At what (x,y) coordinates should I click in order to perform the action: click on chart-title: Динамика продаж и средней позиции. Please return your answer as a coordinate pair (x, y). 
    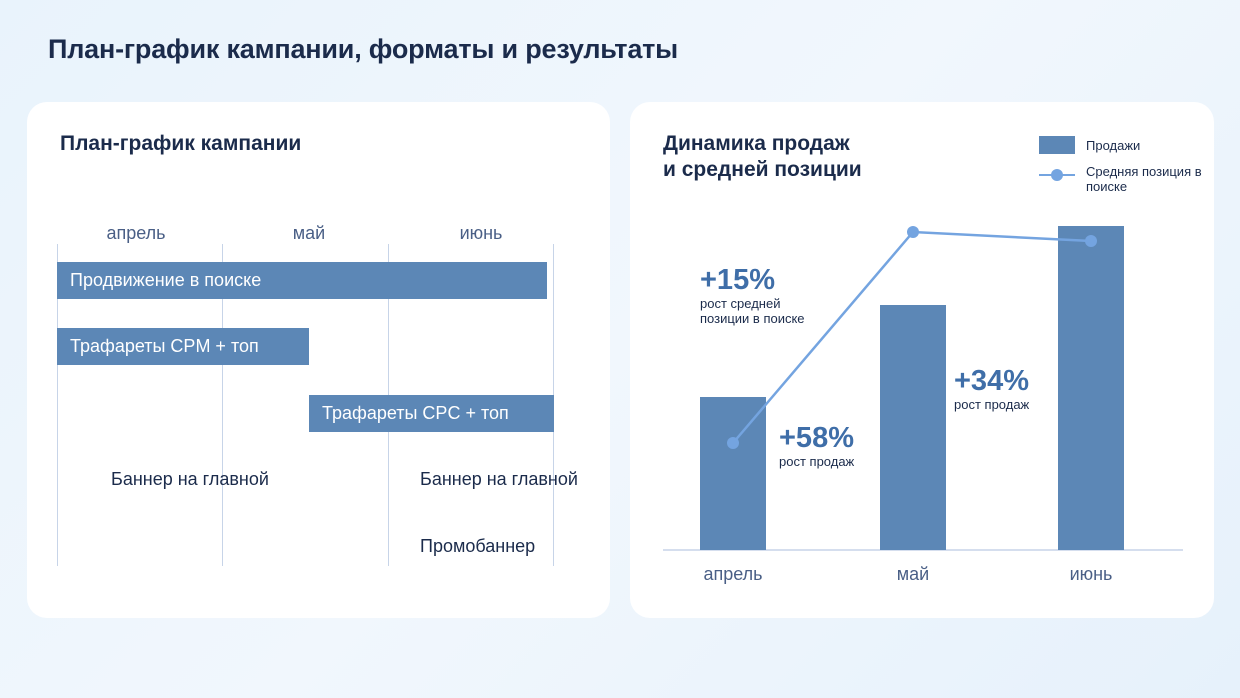
    Looking at the image, I should click on (762, 156).